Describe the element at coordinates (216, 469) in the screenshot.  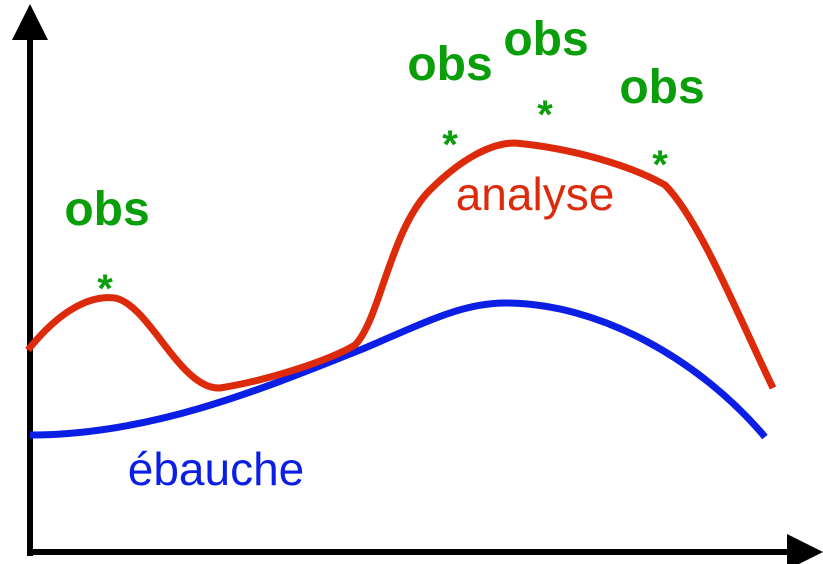
I see `background-label: ébauche` at that location.